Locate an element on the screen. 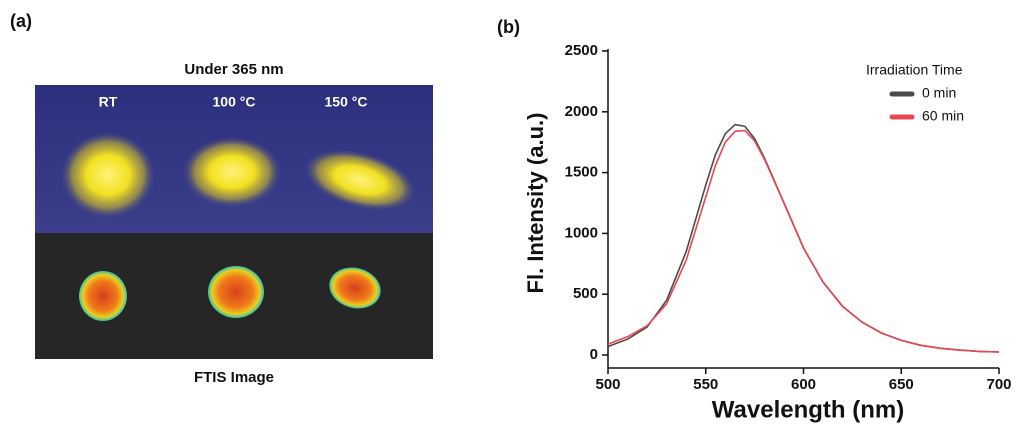  x-tick-label: 700 is located at coordinates (998, 384).